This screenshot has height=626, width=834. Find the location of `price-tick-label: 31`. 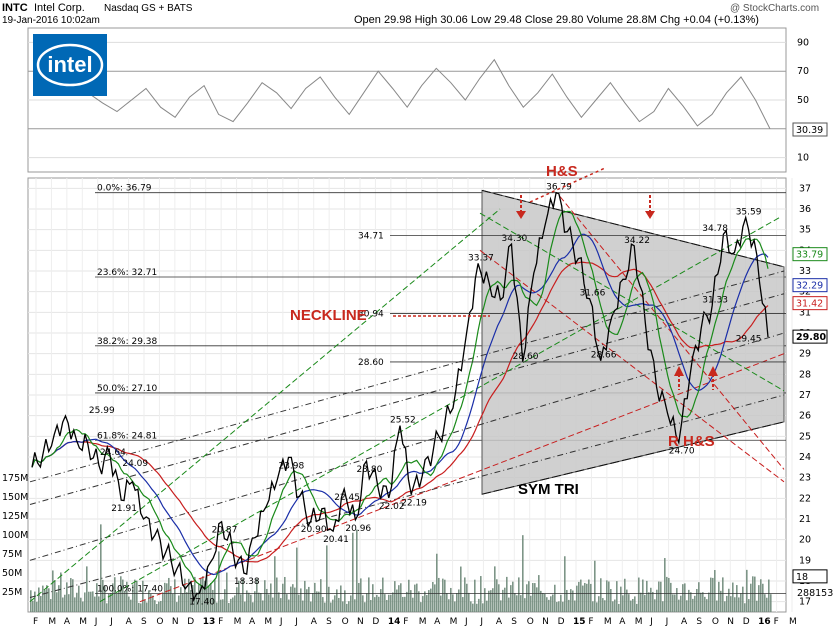

price-tick-label: 31 is located at coordinates (805, 312).